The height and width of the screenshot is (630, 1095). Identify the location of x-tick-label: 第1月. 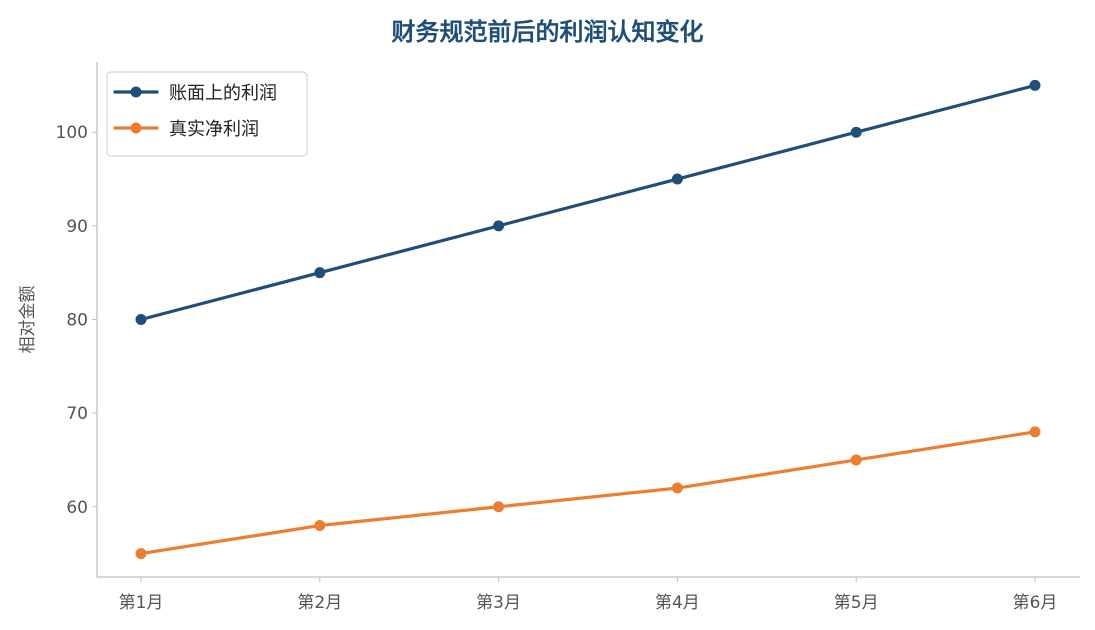
(141, 603).